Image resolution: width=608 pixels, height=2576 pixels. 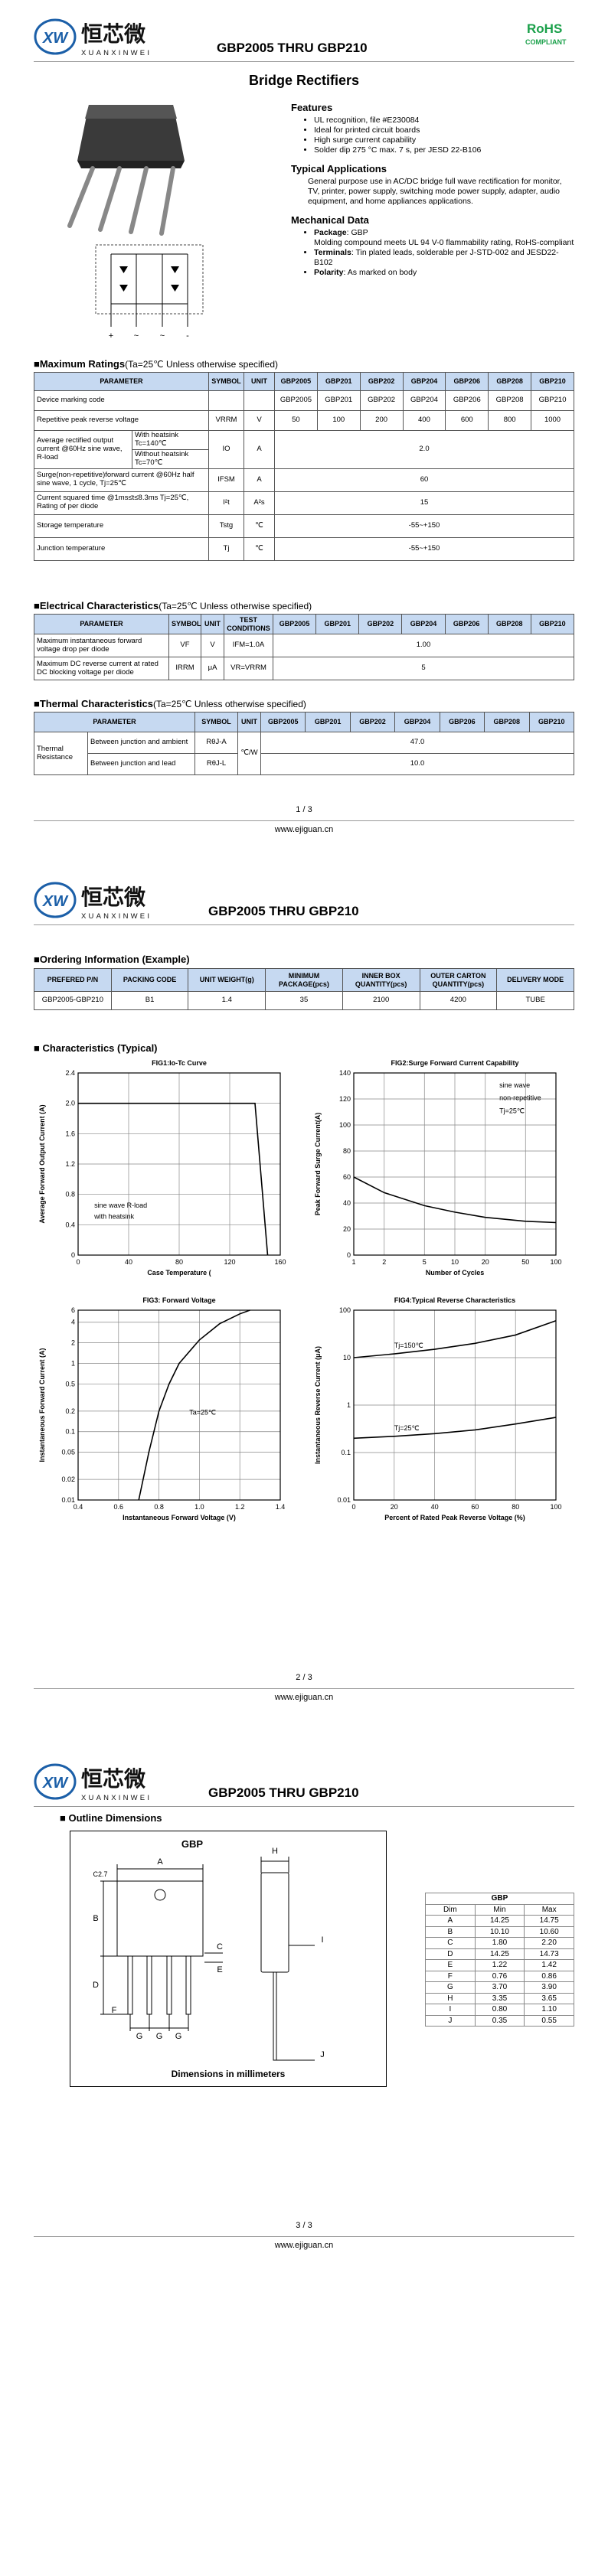 What do you see at coordinates (179, 1063) in the screenshot?
I see `chart-title: FIG1:Io-Tc Curve` at bounding box center [179, 1063].